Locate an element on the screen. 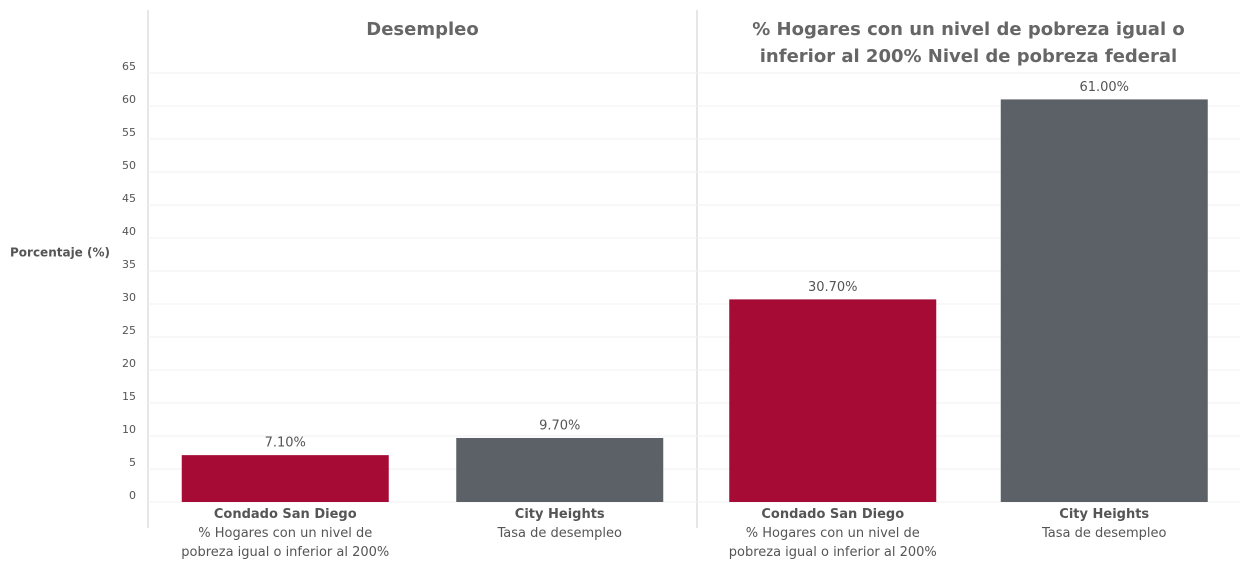 Image resolution: width=1240 pixels, height=563 pixels. y-tick-label: 15 is located at coordinates (129, 396).